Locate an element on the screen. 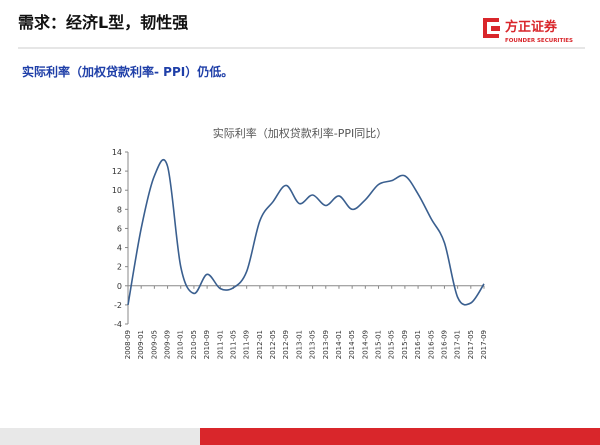  logo-english: FOUNDER SECURITIES is located at coordinates (539, 41).